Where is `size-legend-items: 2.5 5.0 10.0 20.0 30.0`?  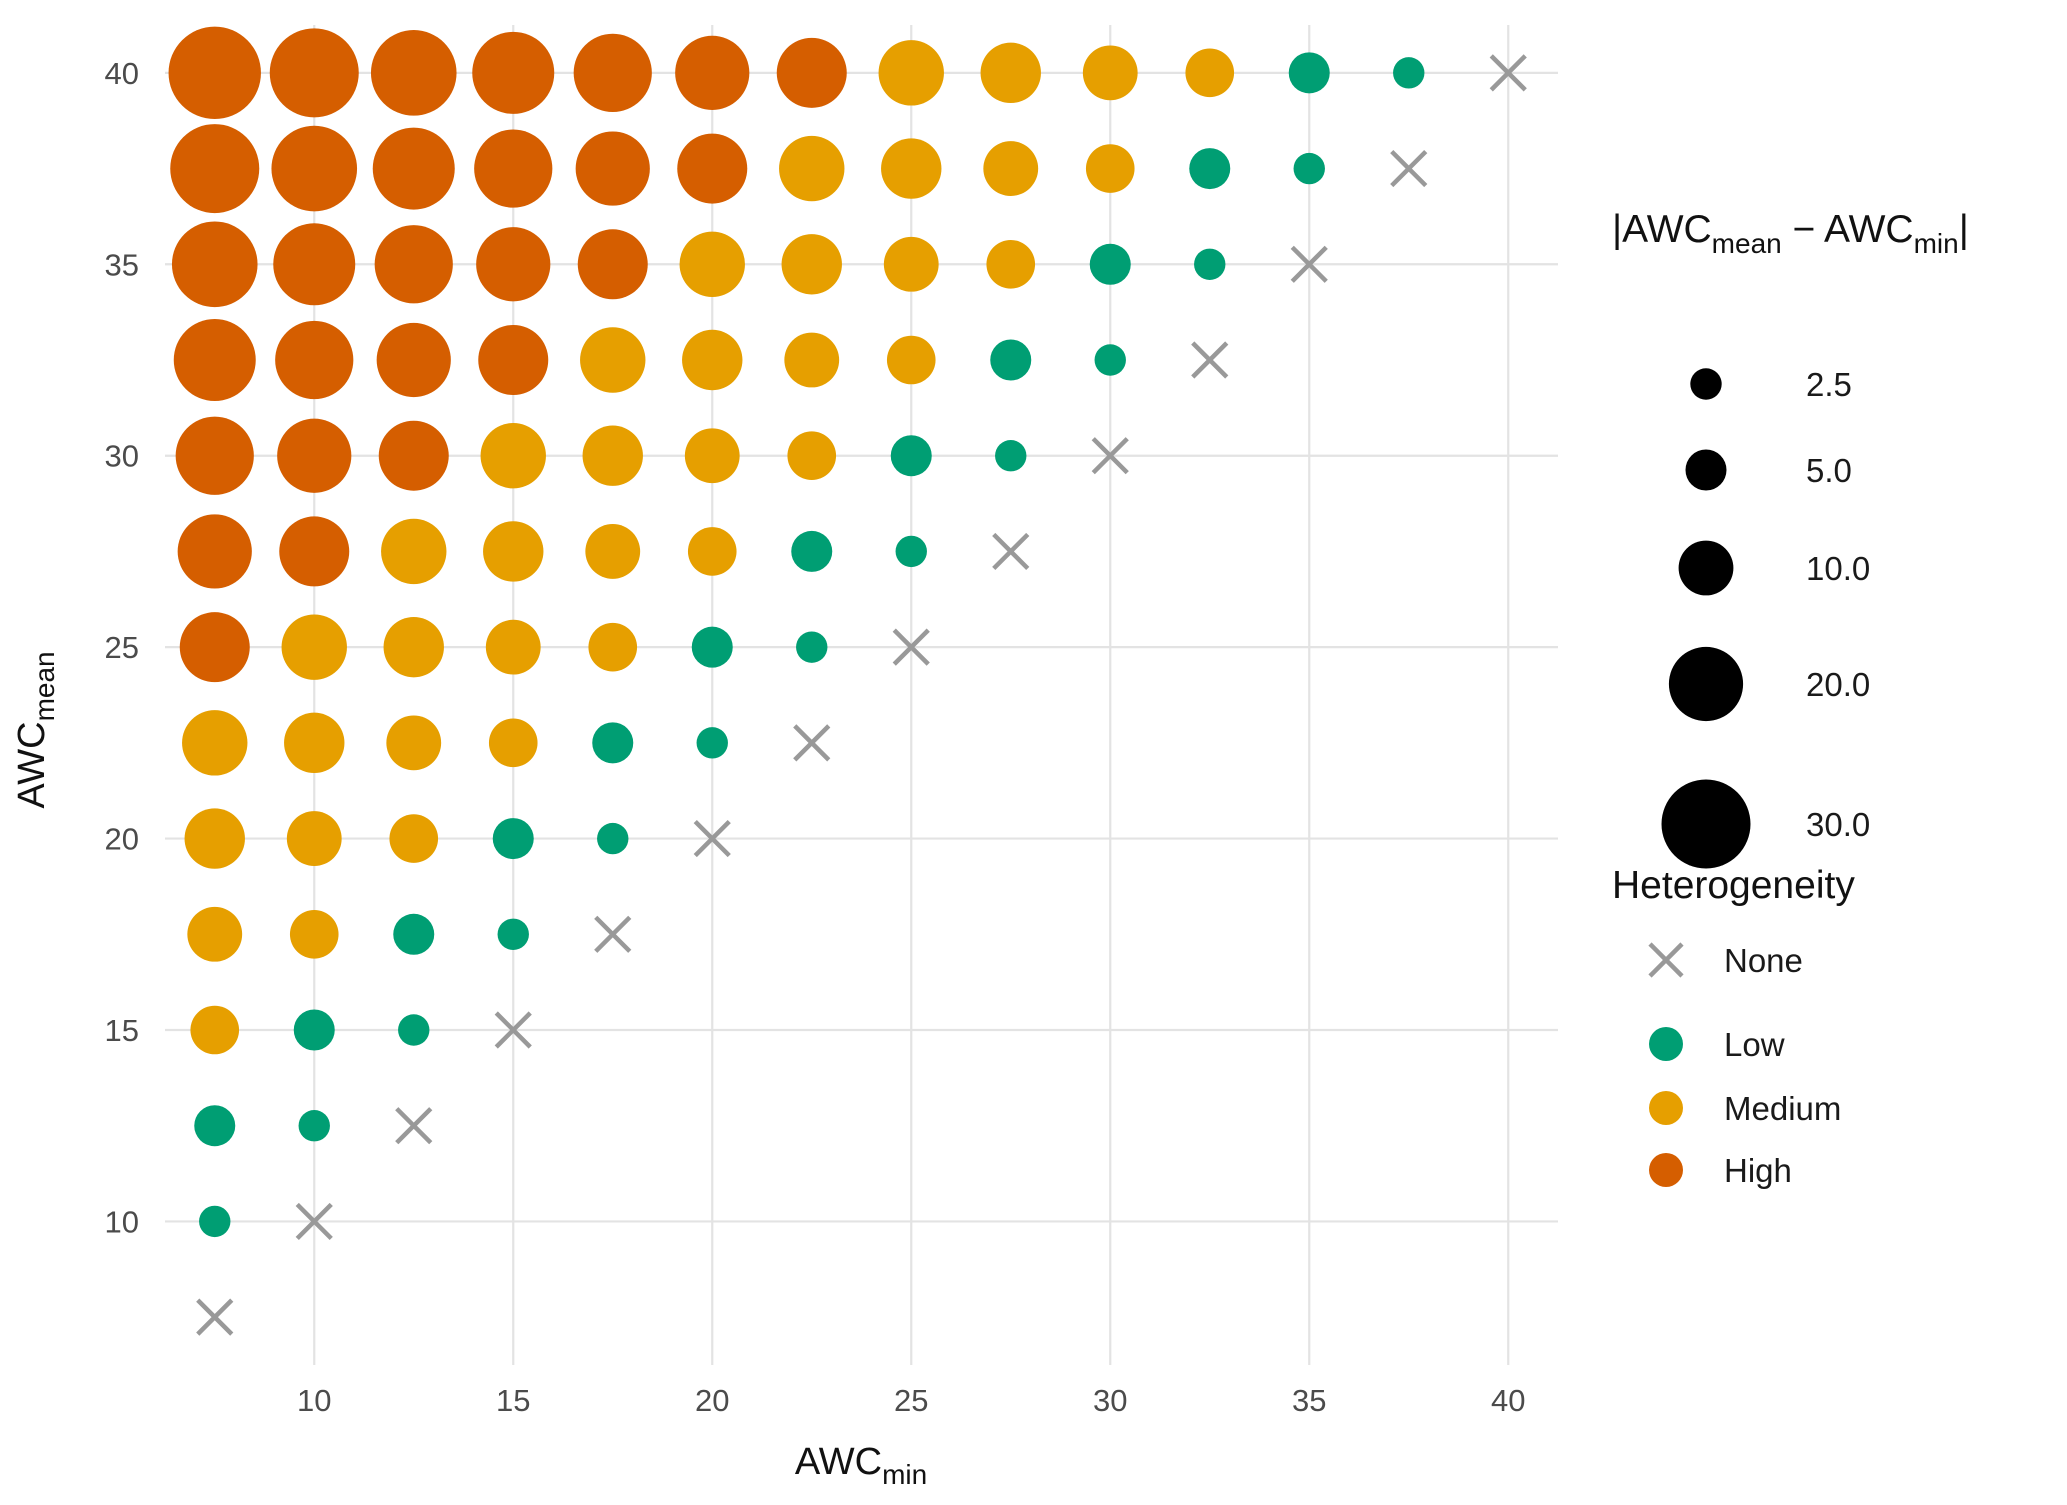
size-legend-items: 2.5 5.0 10.0 20.0 30.0 is located at coordinates (1765, 617).